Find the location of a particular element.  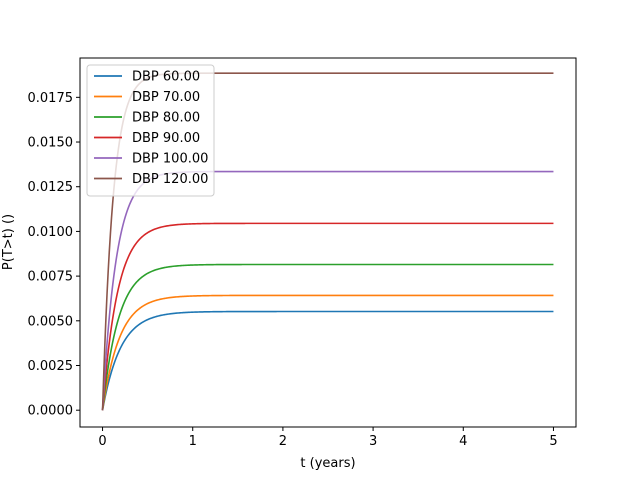

x-axis: 0 1 2 3 4 5 is located at coordinates (328, 438).